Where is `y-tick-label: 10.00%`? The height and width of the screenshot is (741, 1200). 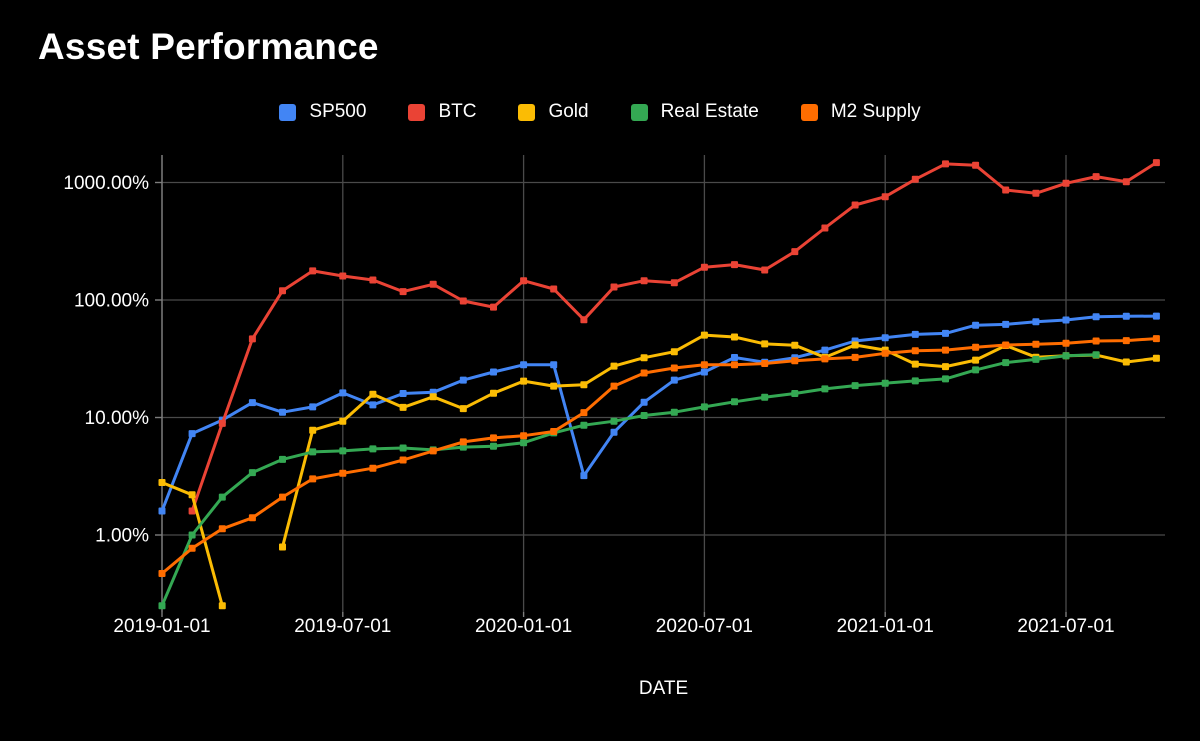
y-tick-label: 10.00% is located at coordinates (117, 418).